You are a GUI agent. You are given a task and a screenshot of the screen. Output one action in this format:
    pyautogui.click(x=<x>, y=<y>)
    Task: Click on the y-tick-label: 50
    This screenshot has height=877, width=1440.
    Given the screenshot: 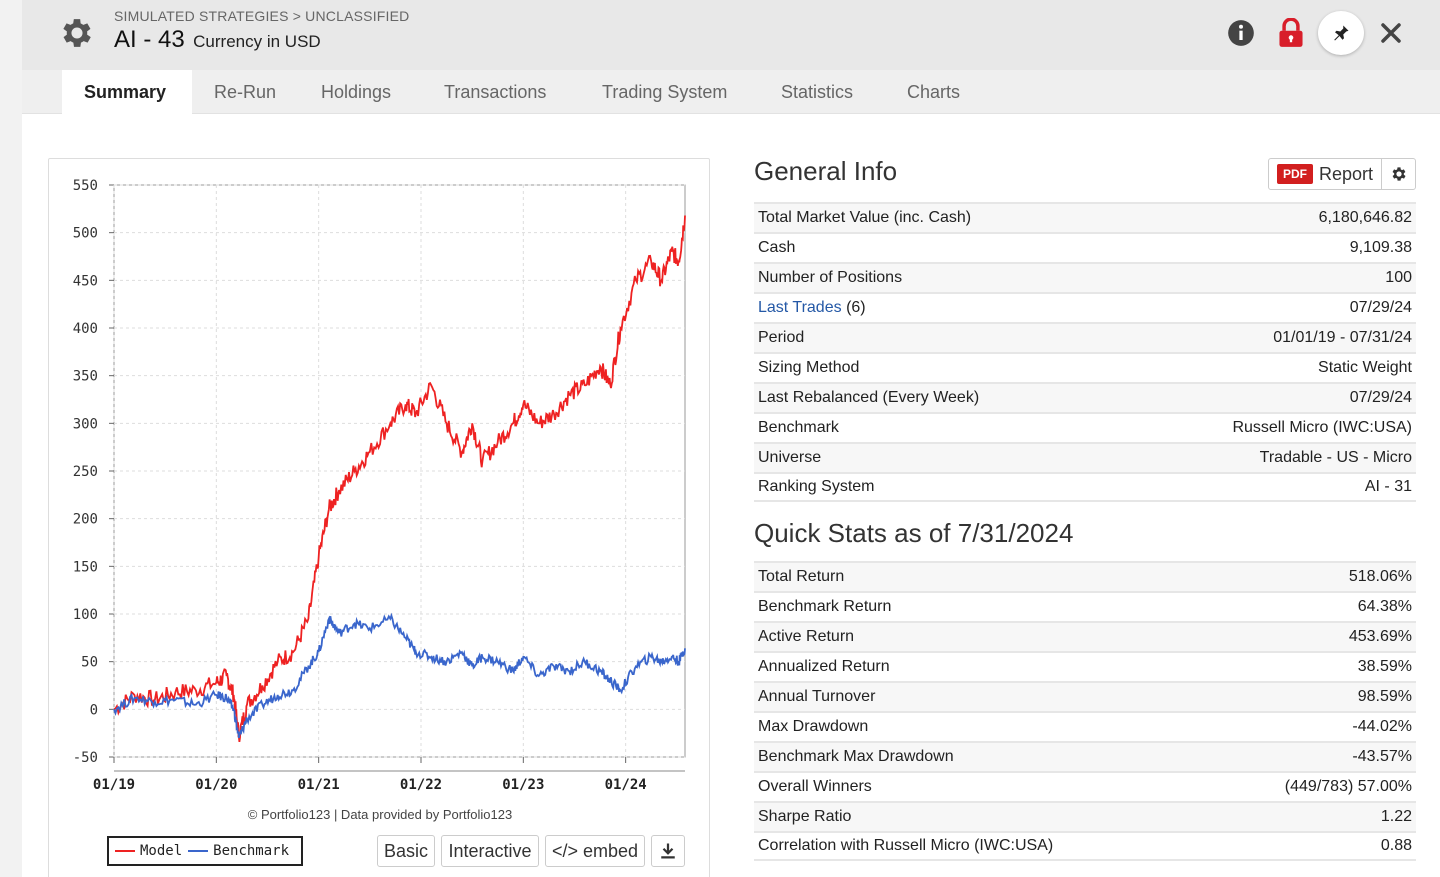 What is the action you would take?
    pyautogui.click(x=89, y=663)
    